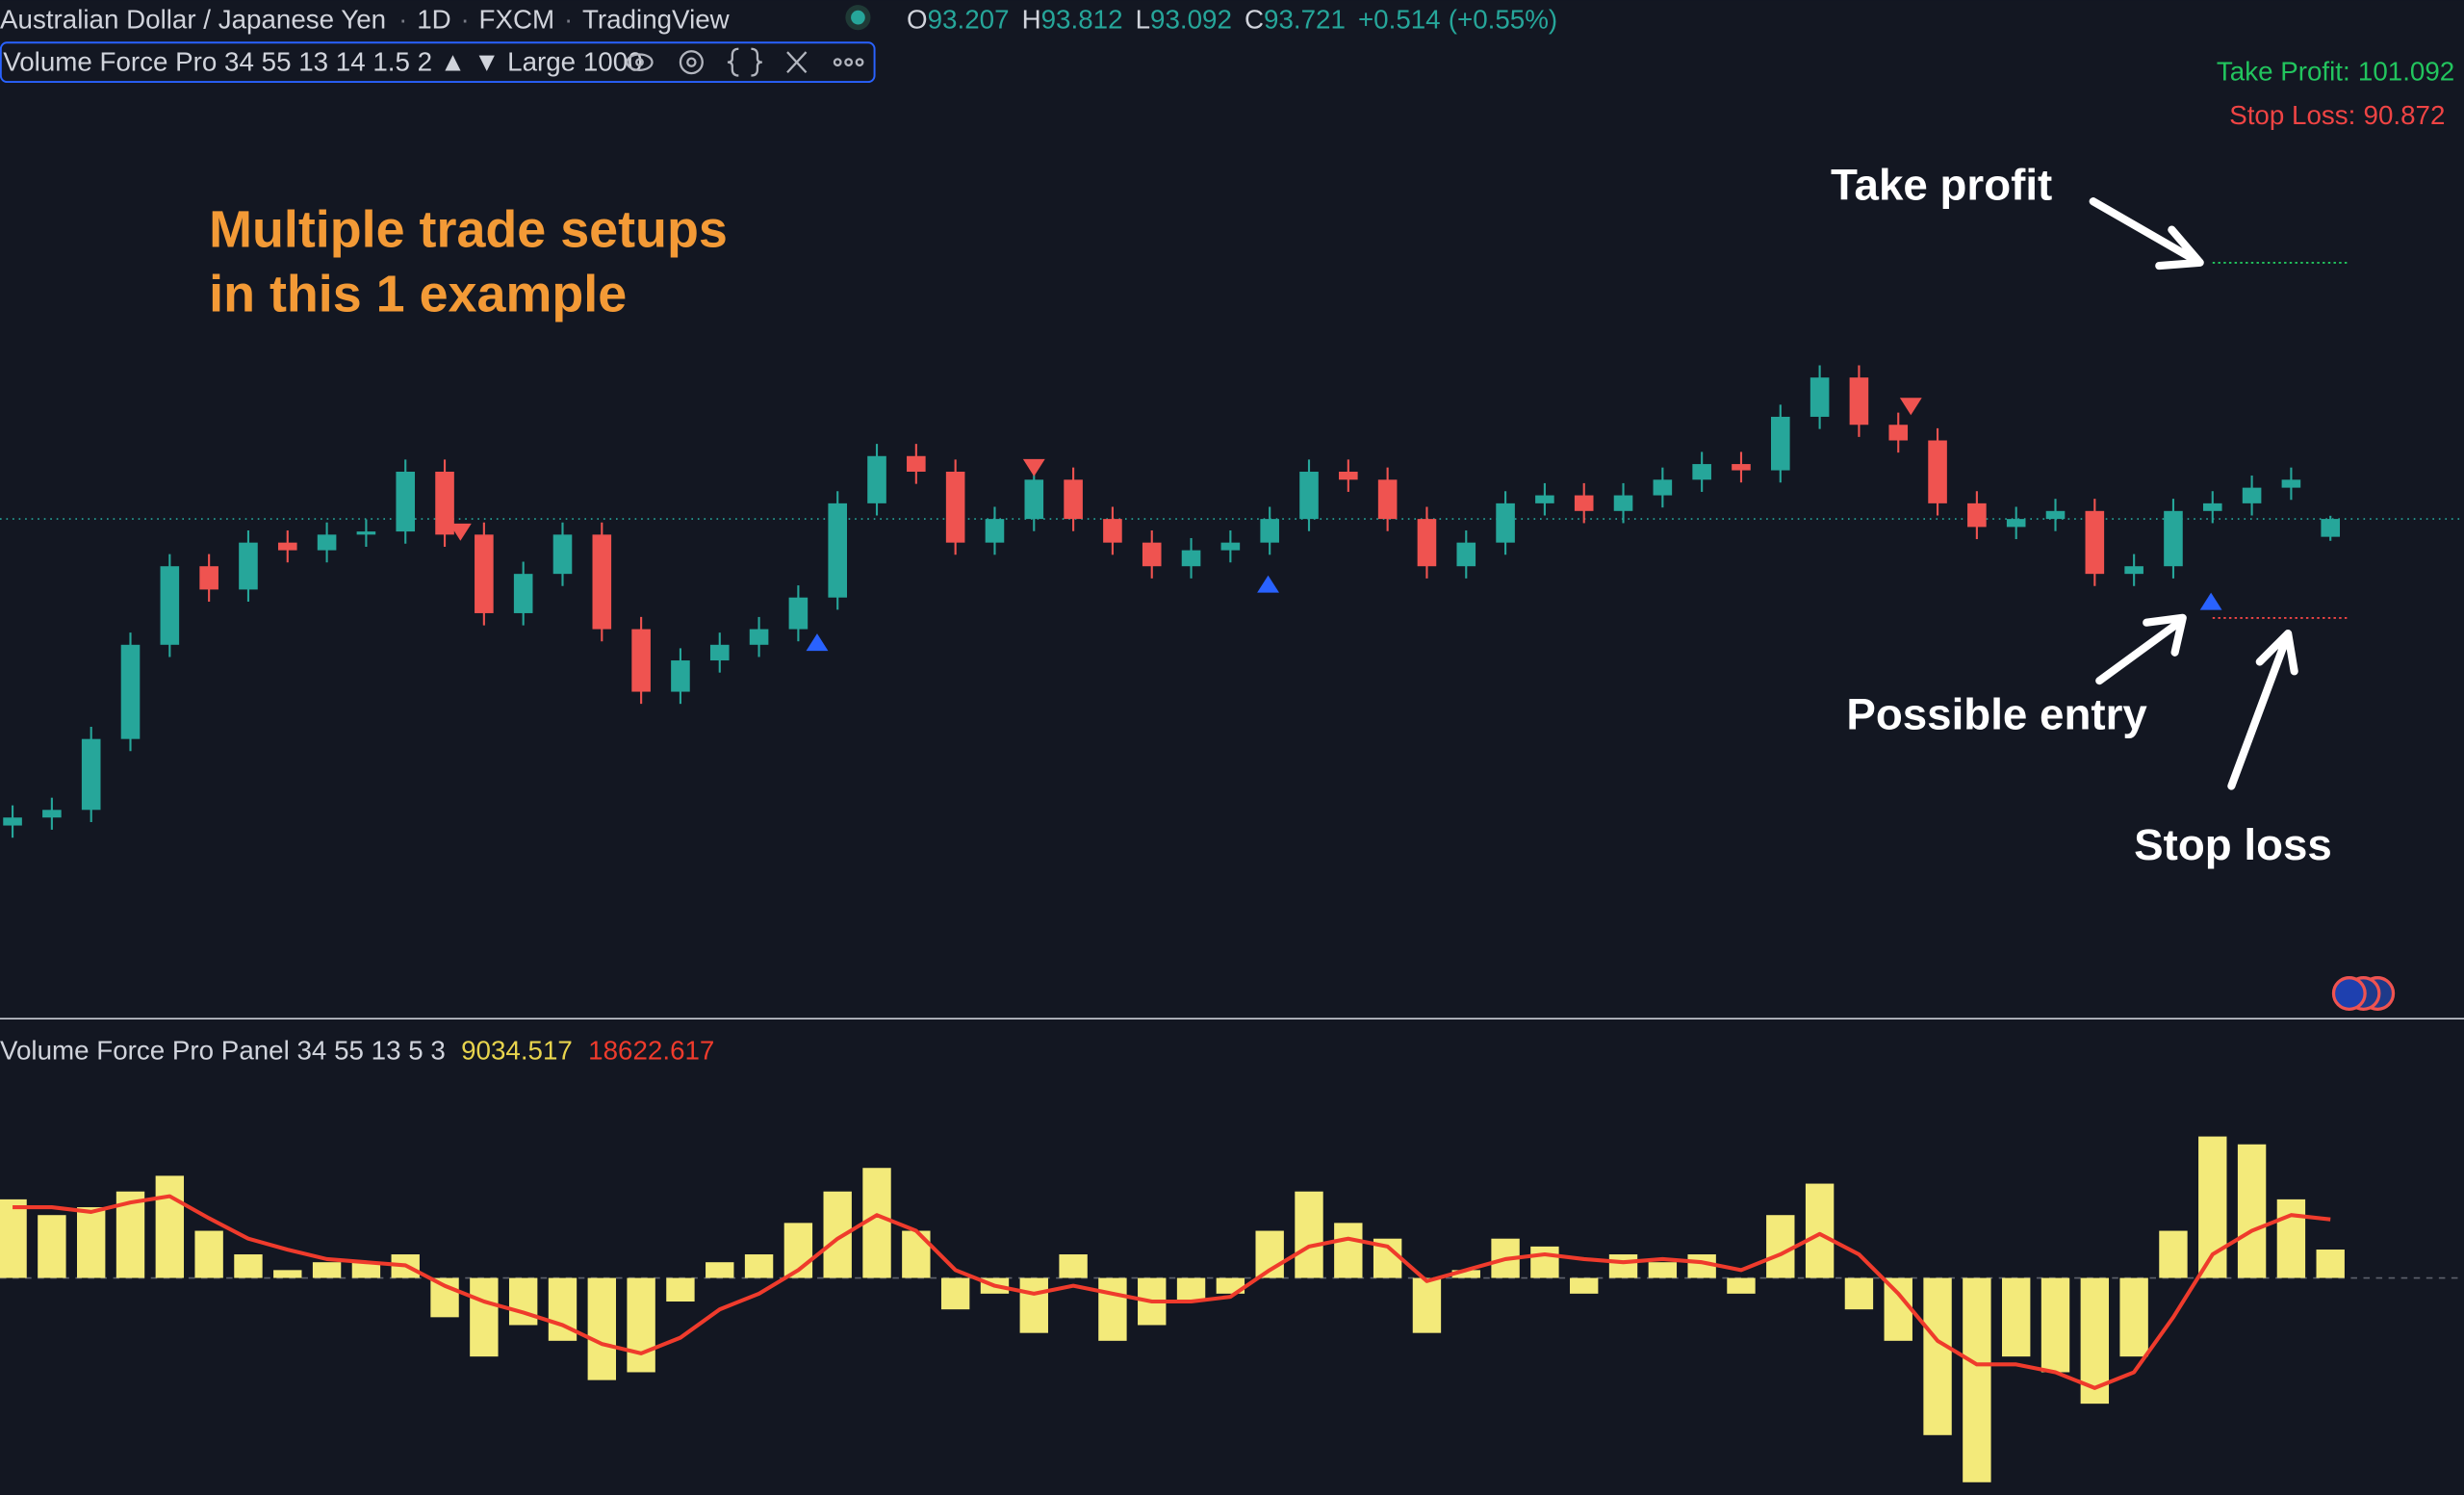 This screenshot has height=1495, width=2464. I want to click on change-pct: (+0.55%), so click(1503, 20).